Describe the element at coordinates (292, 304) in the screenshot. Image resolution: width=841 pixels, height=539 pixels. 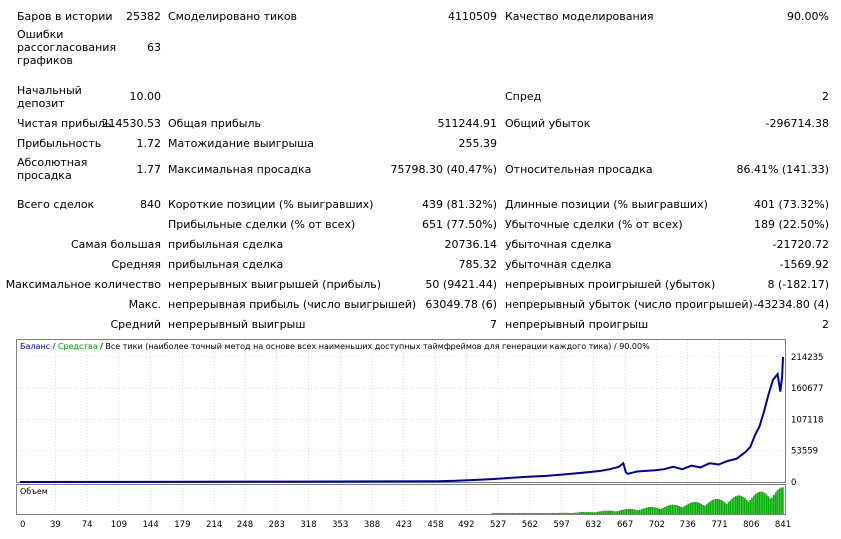
I see `max-cons-profit-label: непрерывная прибыль (число выигрышей)` at that location.